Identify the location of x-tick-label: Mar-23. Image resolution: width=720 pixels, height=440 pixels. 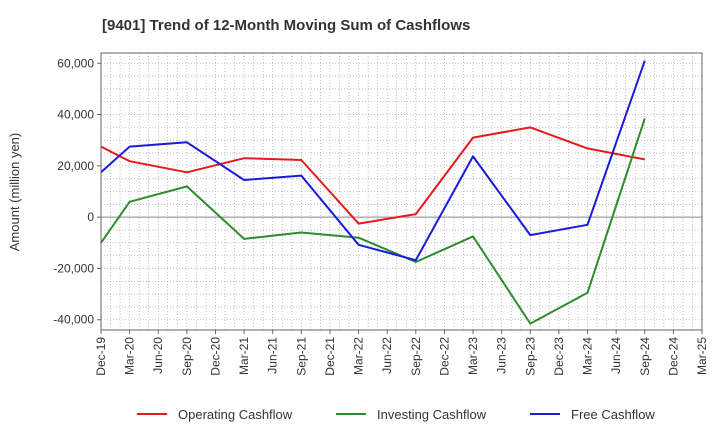
(473, 356).